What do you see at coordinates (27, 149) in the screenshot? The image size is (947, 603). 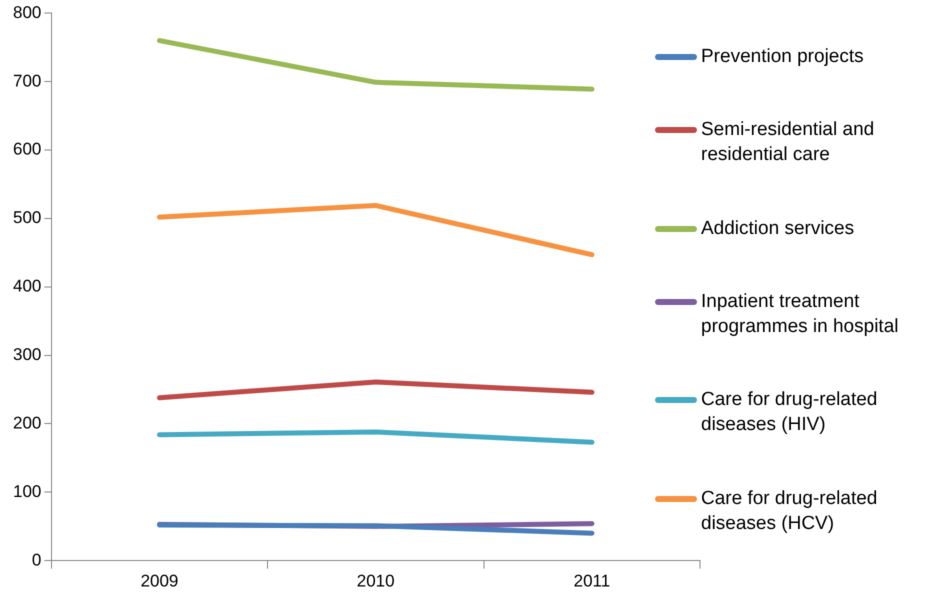 I see `y-tick-label: 600` at bounding box center [27, 149].